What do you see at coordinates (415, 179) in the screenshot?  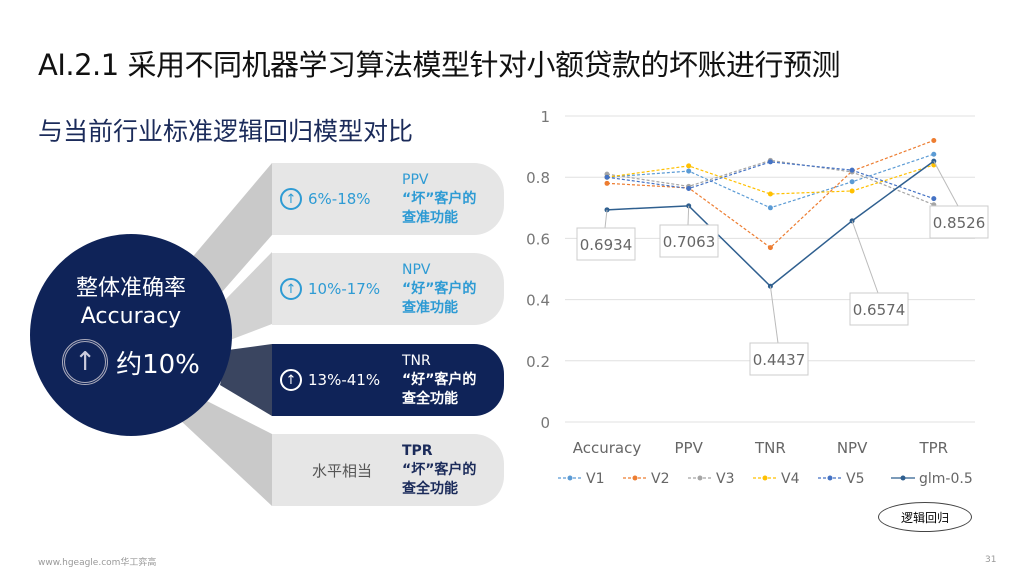 I see `metric-name: PPV` at bounding box center [415, 179].